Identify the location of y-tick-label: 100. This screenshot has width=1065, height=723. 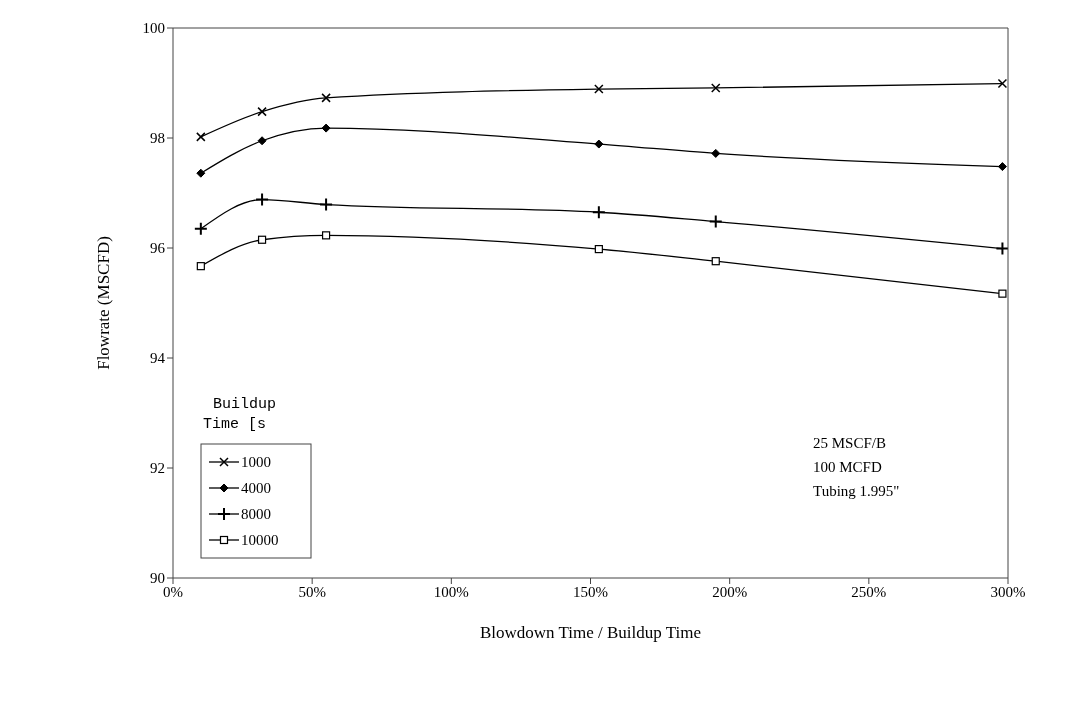
(153, 28).